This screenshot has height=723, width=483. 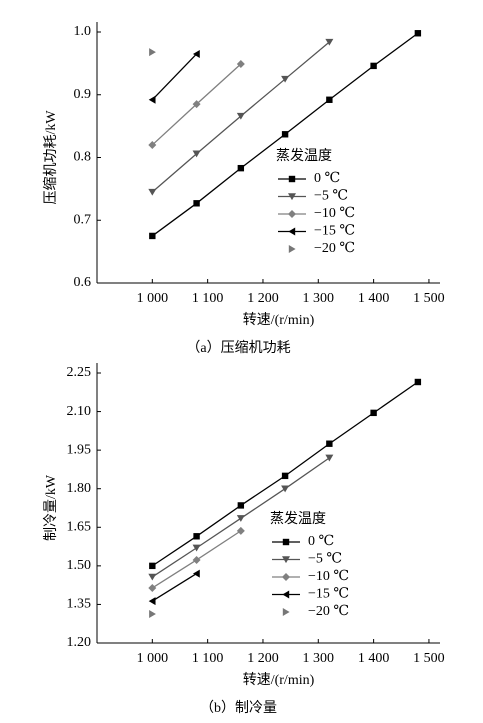 What do you see at coordinates (79, 449) in the screenshot?
I see `y-tick-label: 1.95` at bounding box center [79, 449].